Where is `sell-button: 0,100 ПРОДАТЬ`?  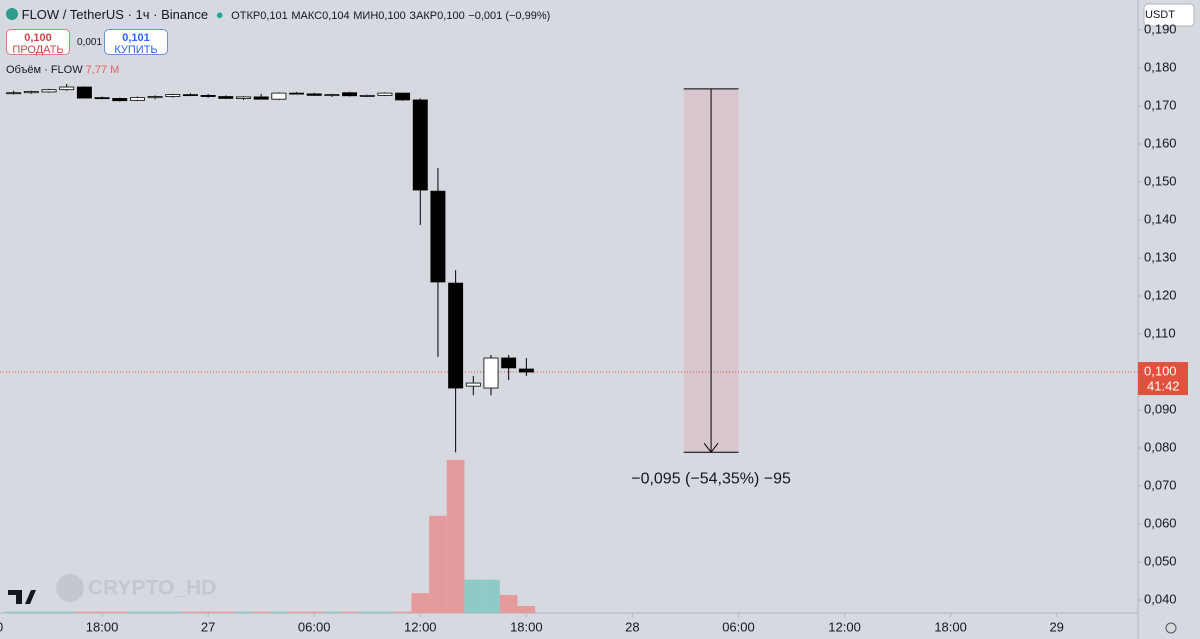
sell-button: 0,100 ПРОДАТЬ is located at coordinates (38, 42).